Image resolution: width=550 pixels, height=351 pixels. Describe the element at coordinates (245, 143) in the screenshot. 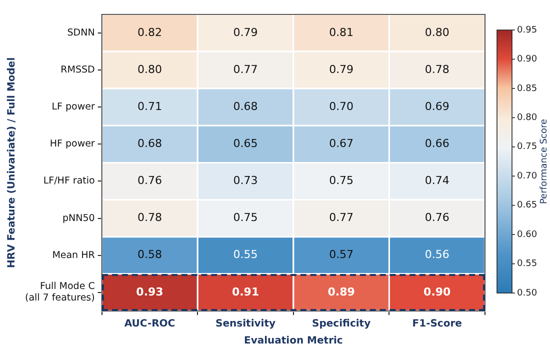

I see `data-label: 0.65` at that location.